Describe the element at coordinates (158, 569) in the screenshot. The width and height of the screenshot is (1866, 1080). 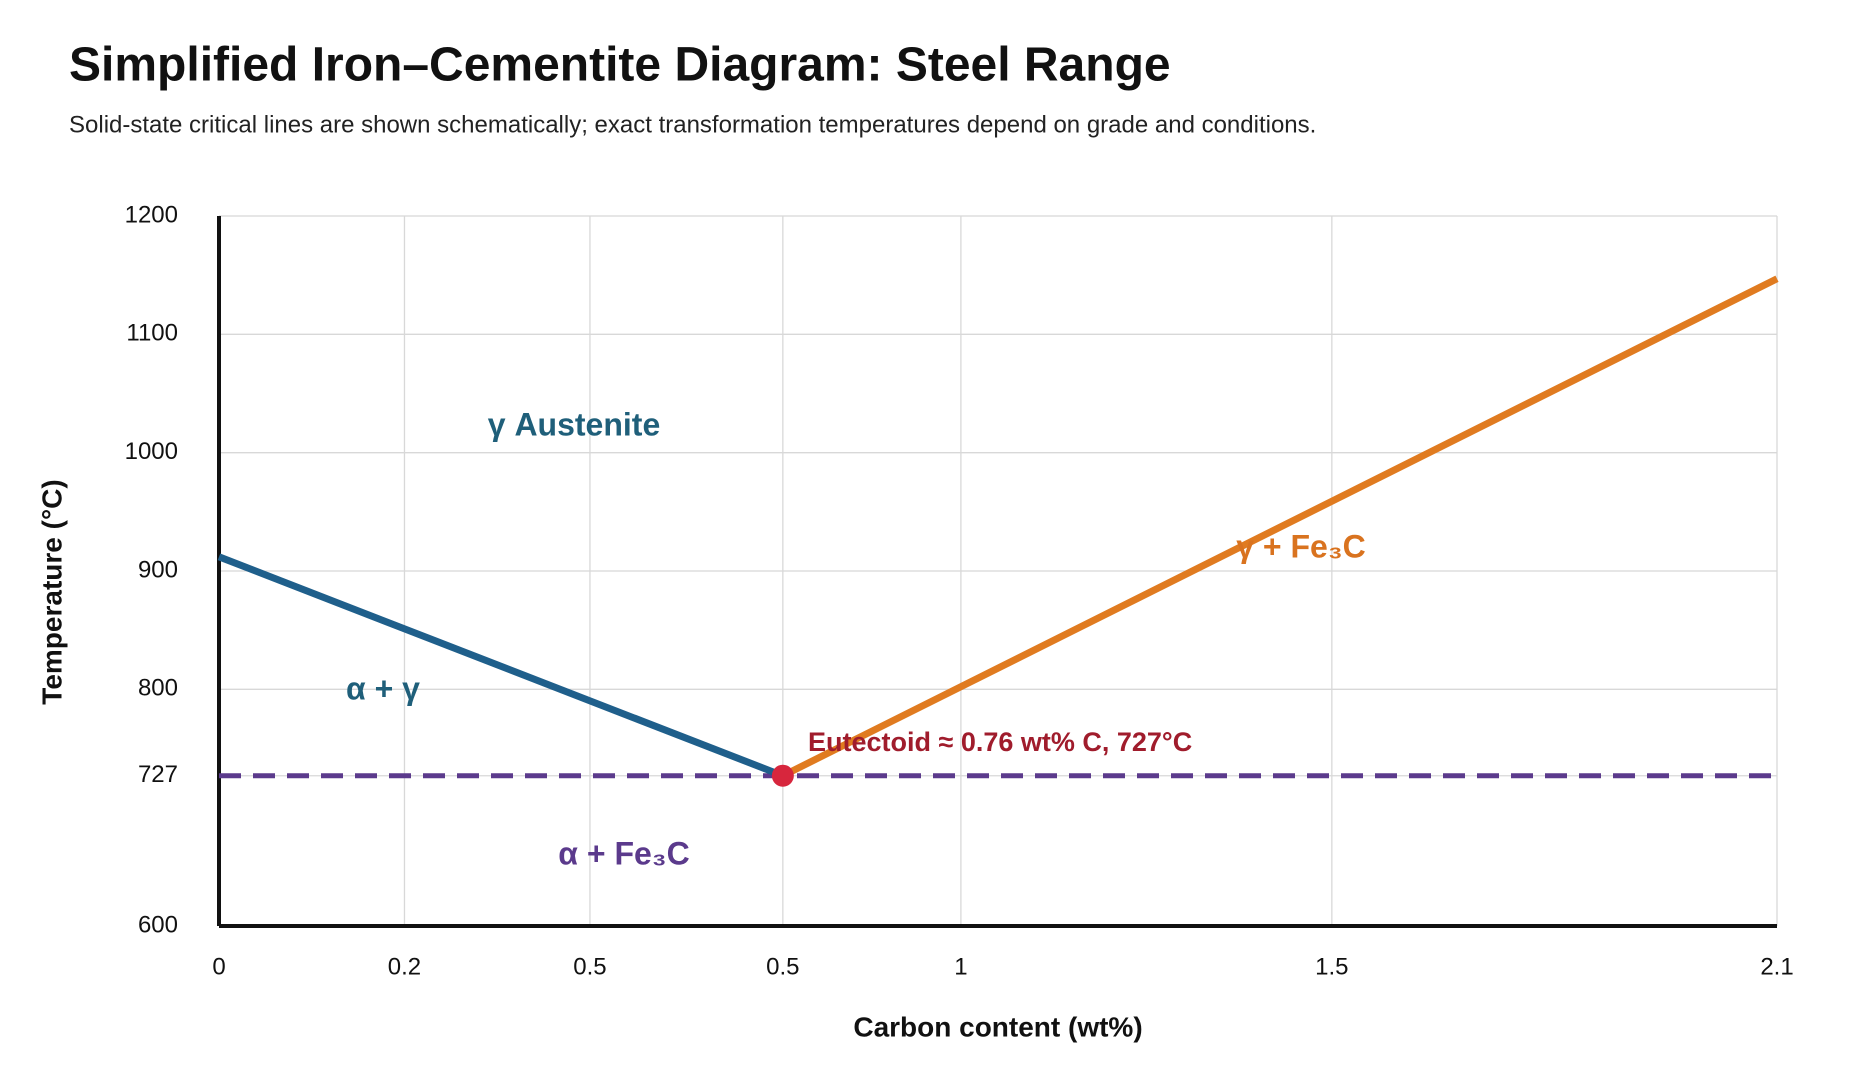
I see `y-tick-label: 900` at that location.